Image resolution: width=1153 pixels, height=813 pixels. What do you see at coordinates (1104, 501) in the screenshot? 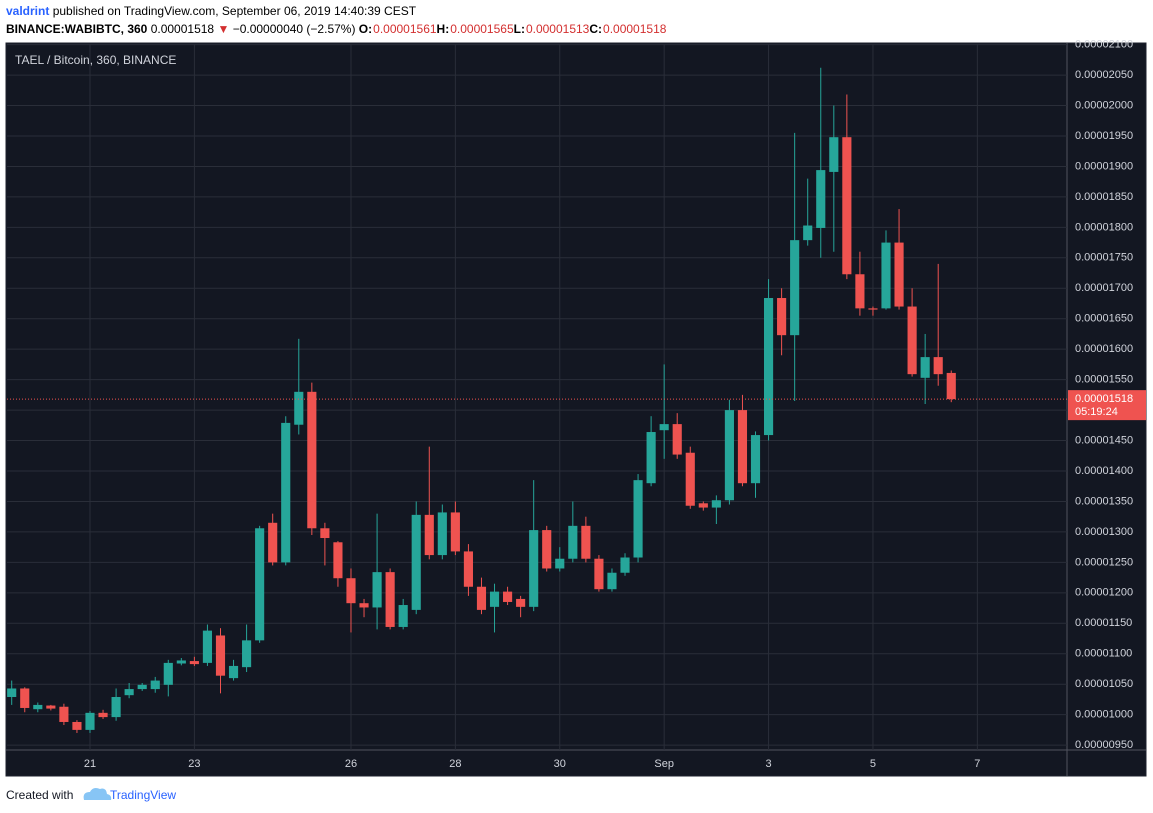
I see `y-tick-label: 0.00001350` at bounding box center [1104, 501].